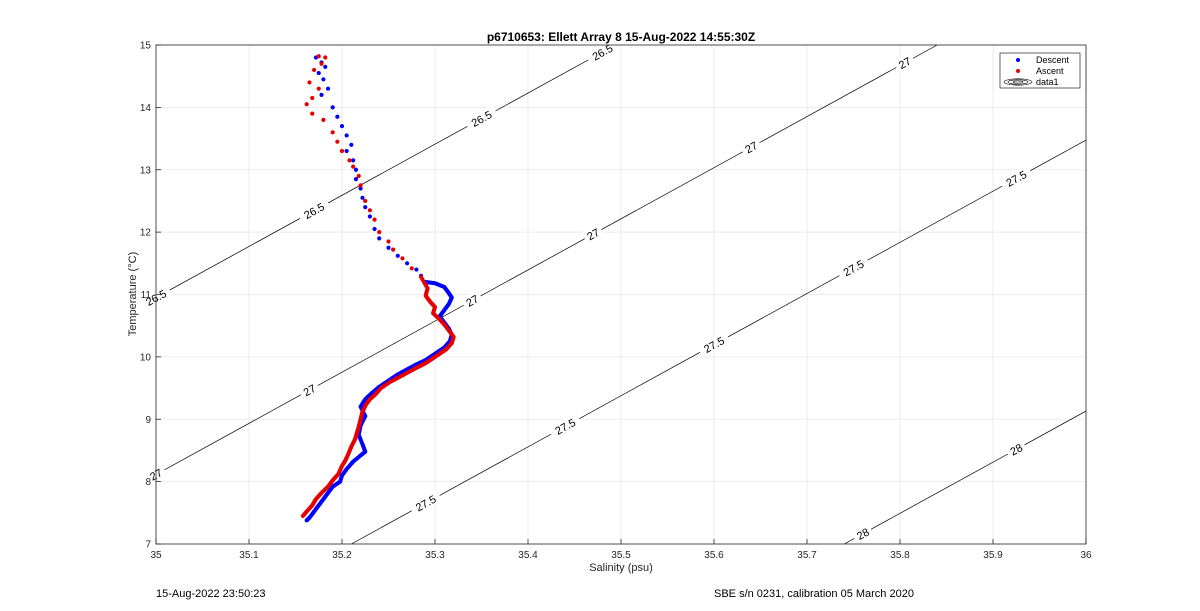 The width and height of the screenshot is (1200, 611). What do you see at coordinates (714, 555) in the screenshot?
I see `x-tick-label: 35.6` at bounding box center [714, 555].